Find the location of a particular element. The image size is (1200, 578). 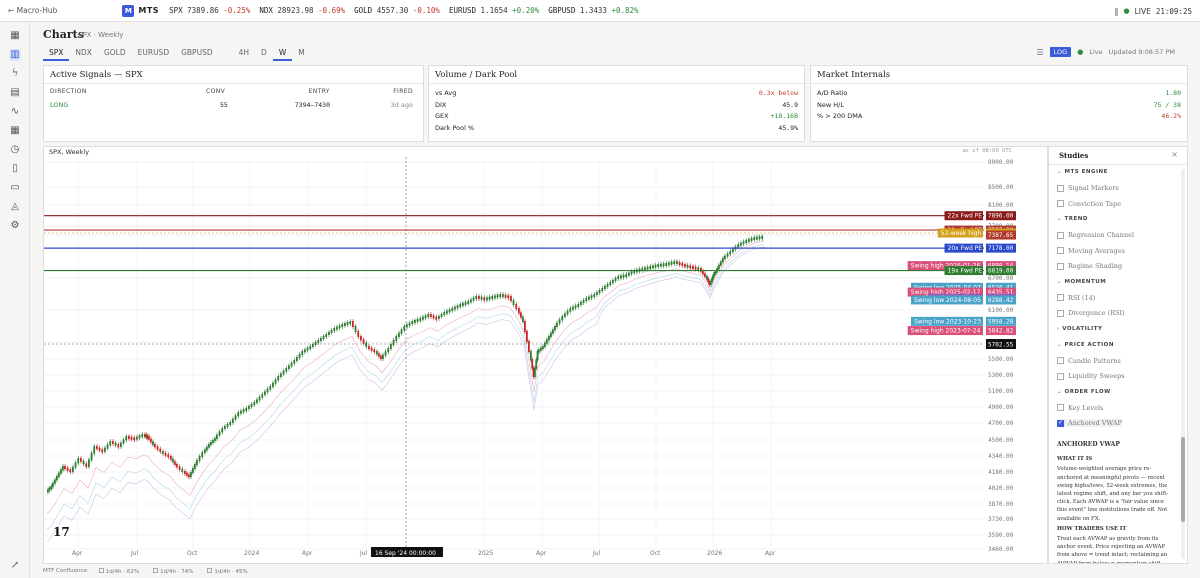

tab-gbpusd: GBPUSD is located at coordinates (197, 52).